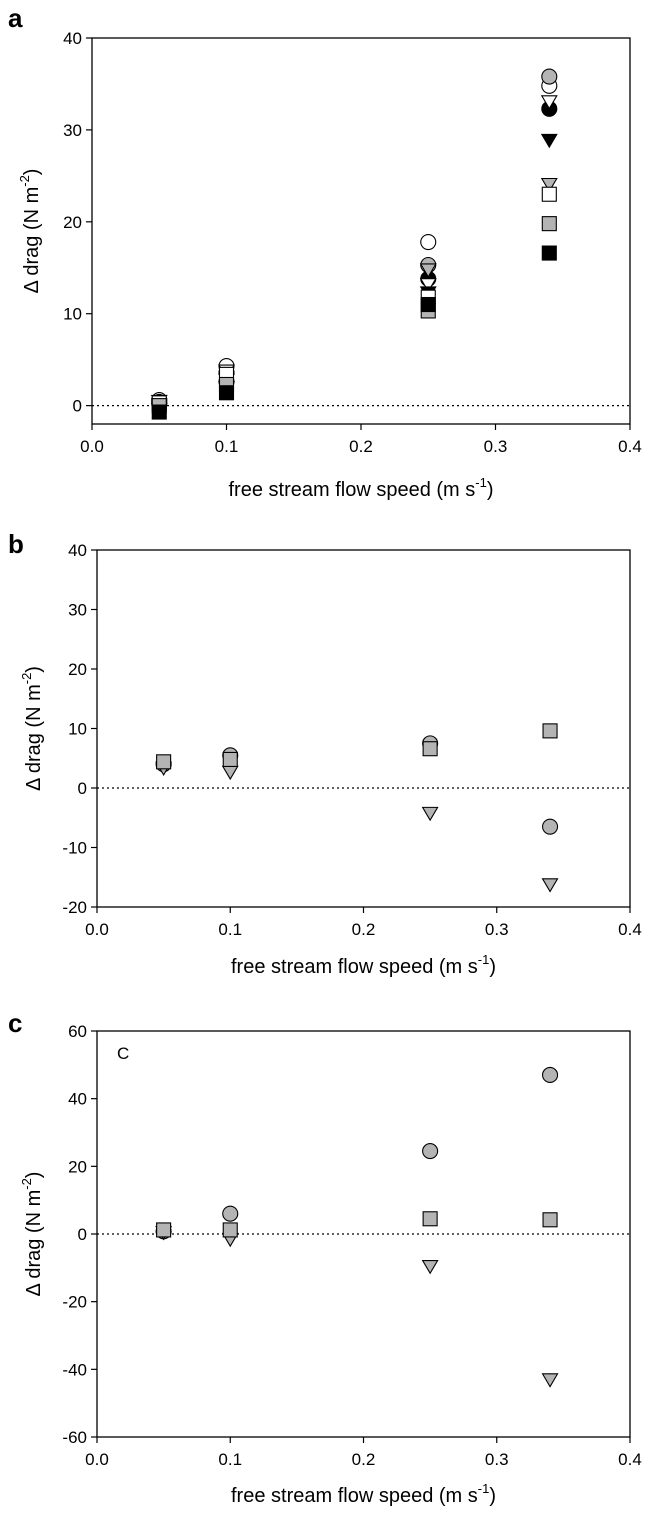 This screenshot has width=648, height=1516. Describe the element at coordinates (352, 490) in the screenshot. I see `x-axis-title-main: free stream flow speed (m s` at that location.